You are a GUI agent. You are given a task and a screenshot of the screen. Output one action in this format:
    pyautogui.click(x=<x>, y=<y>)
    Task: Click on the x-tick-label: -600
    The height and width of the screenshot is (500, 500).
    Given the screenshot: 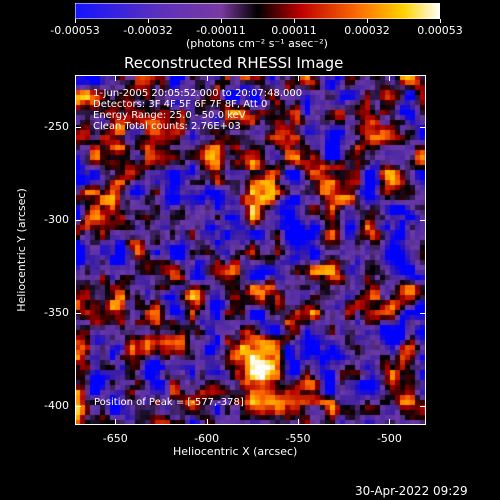 What is the action you would take?
    pyautogui.click(x=207, y=438)
    